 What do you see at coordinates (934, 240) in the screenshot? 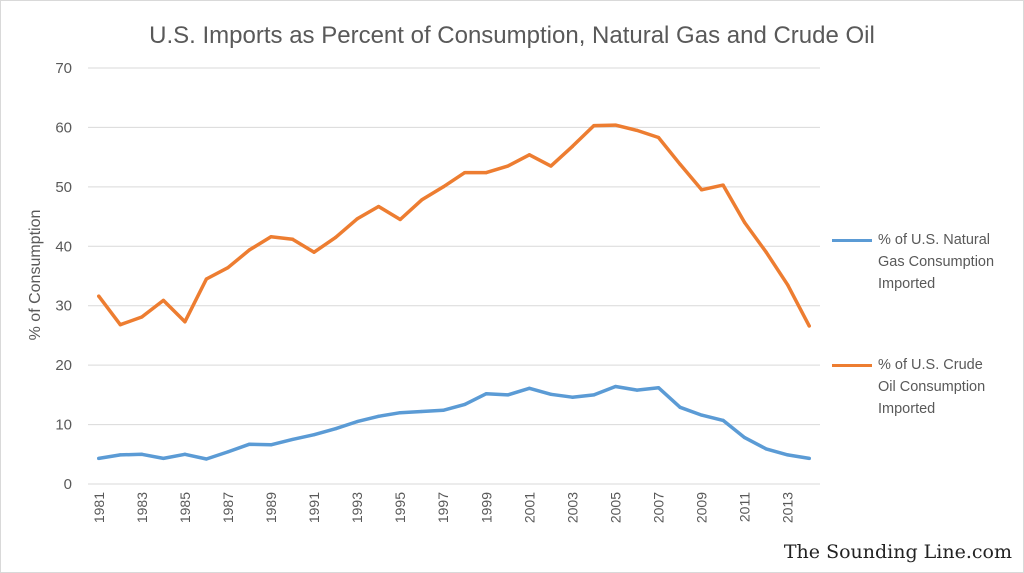
I see `legend-label-line: % of U.S. Natural` at bounding box center [934, 240].